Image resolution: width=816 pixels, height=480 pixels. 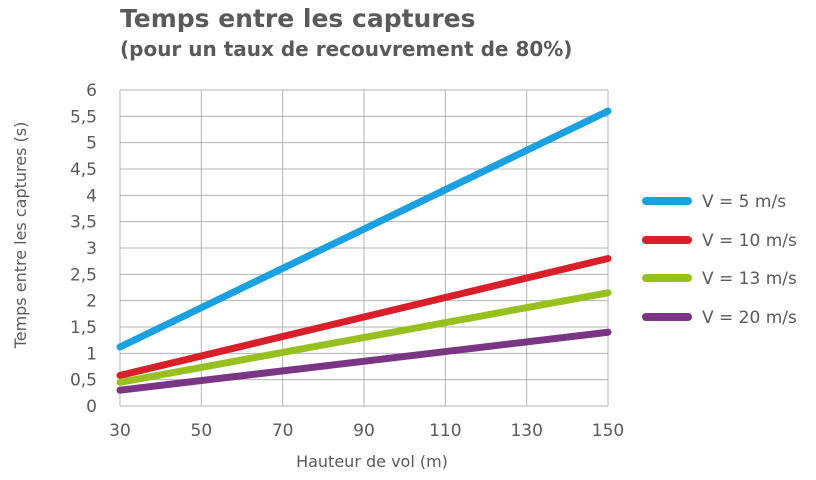 I want to click on y-tick-label: 4,5, so click(x=83, y=170).